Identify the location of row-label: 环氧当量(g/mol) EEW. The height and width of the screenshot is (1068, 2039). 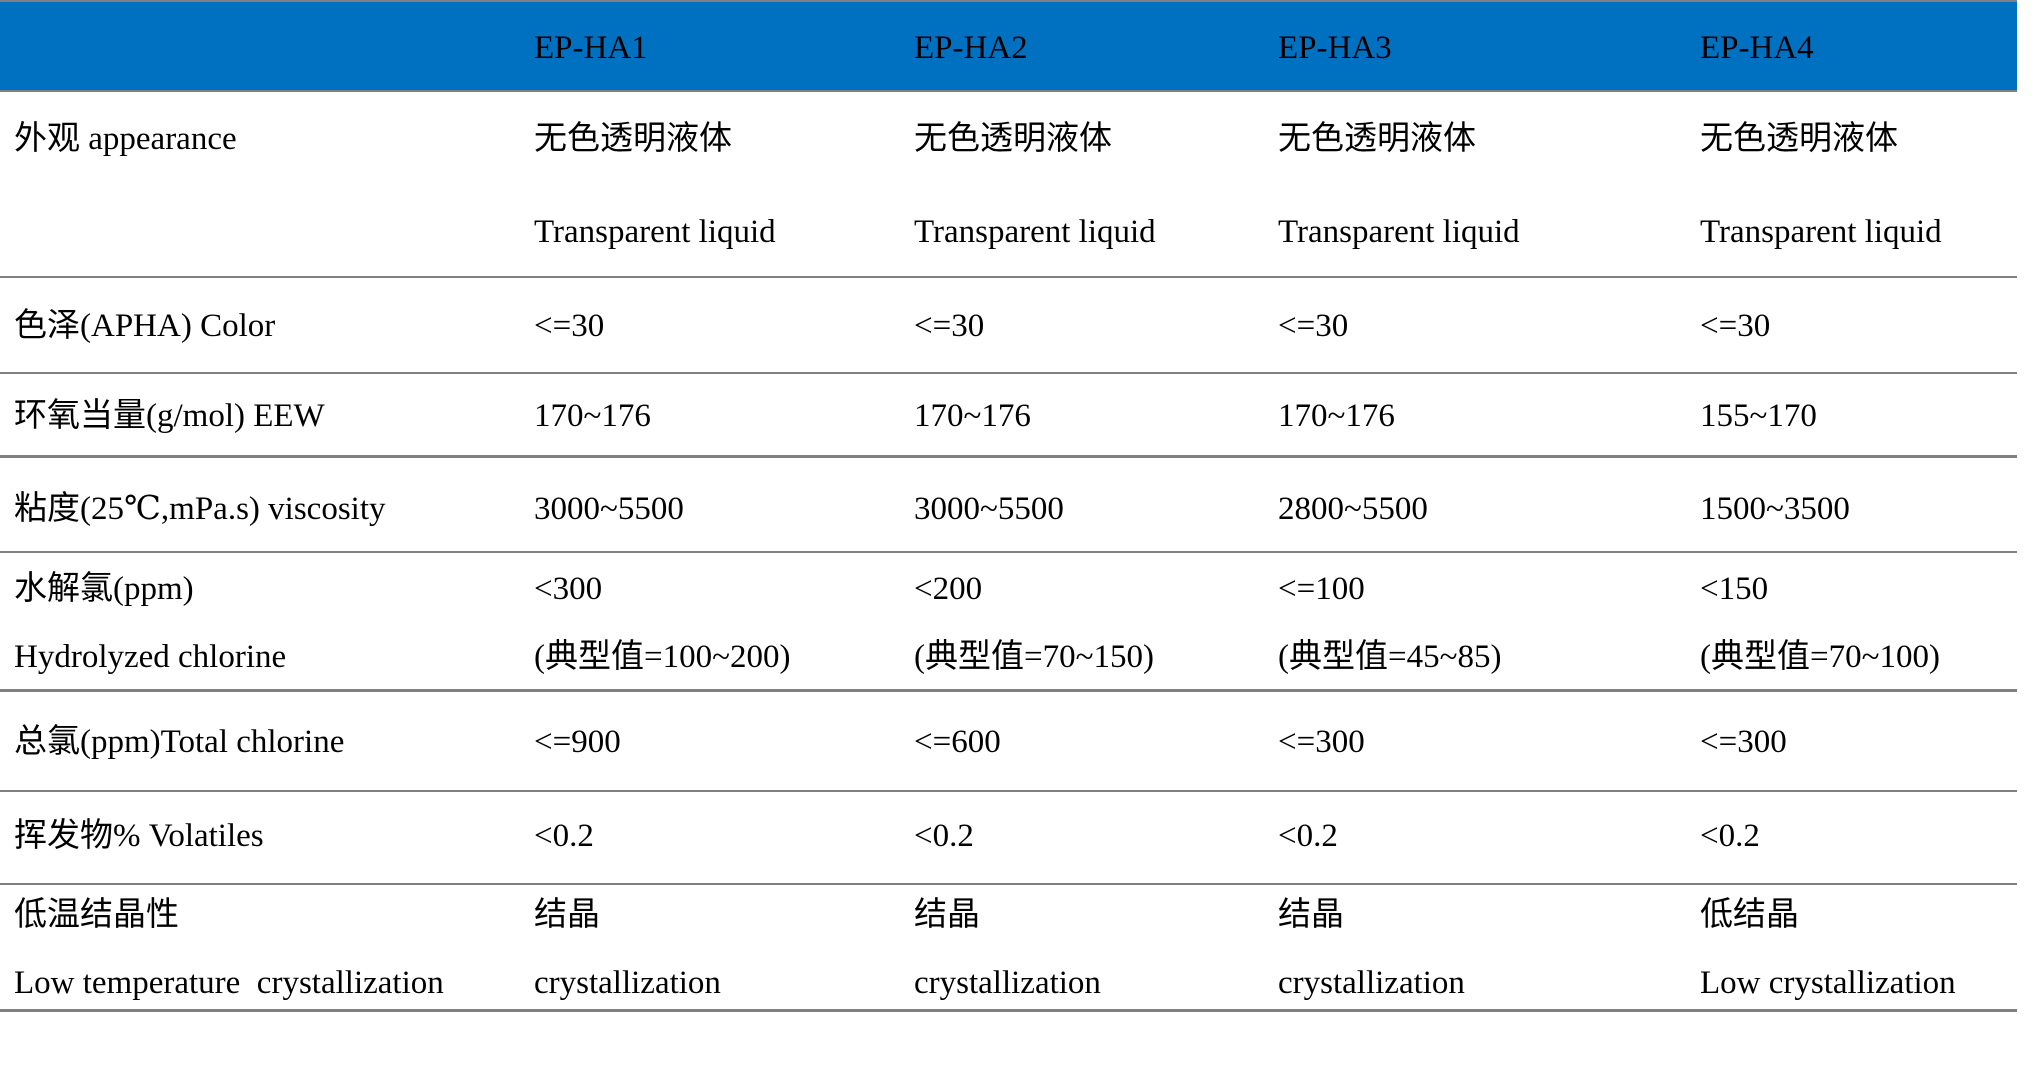
(260, 425).